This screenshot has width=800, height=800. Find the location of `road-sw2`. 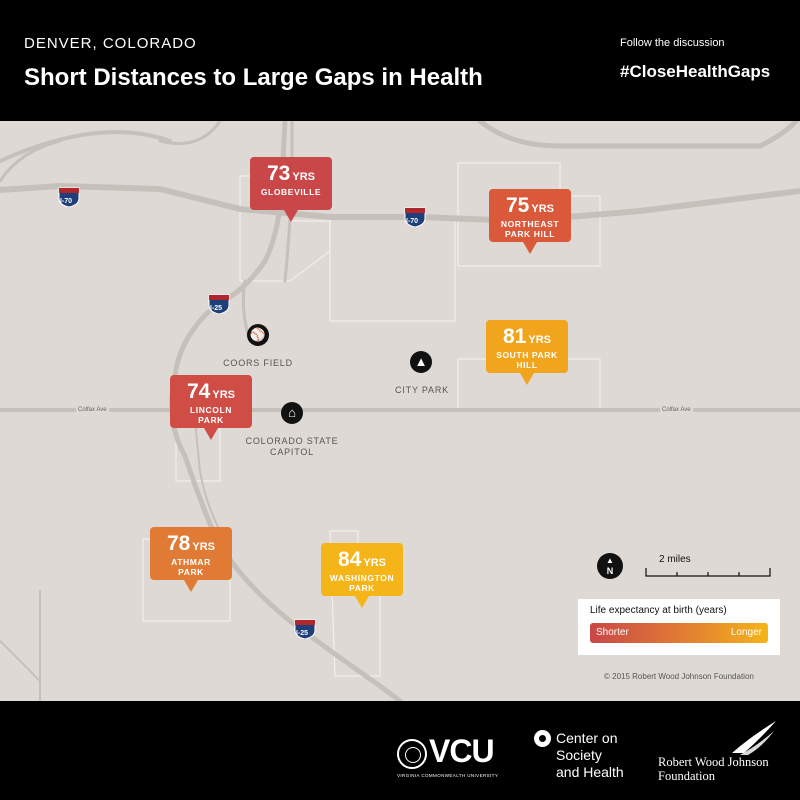

road-sw2 is located at coordinates (20, 661).